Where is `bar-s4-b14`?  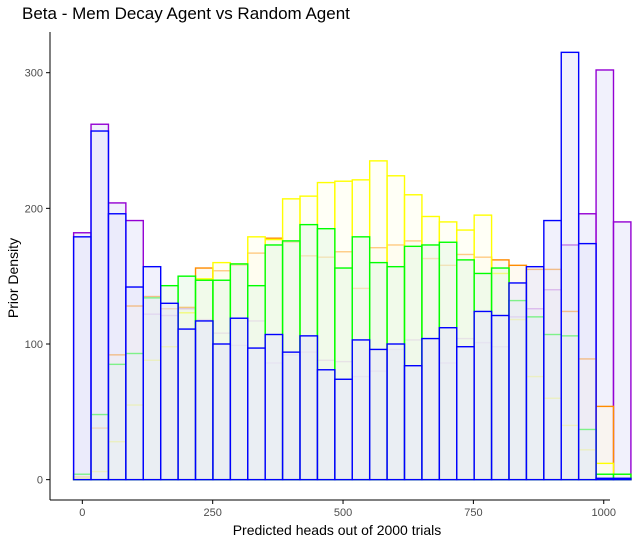 bar-s4-b14 is located at coordinates (326, 425).